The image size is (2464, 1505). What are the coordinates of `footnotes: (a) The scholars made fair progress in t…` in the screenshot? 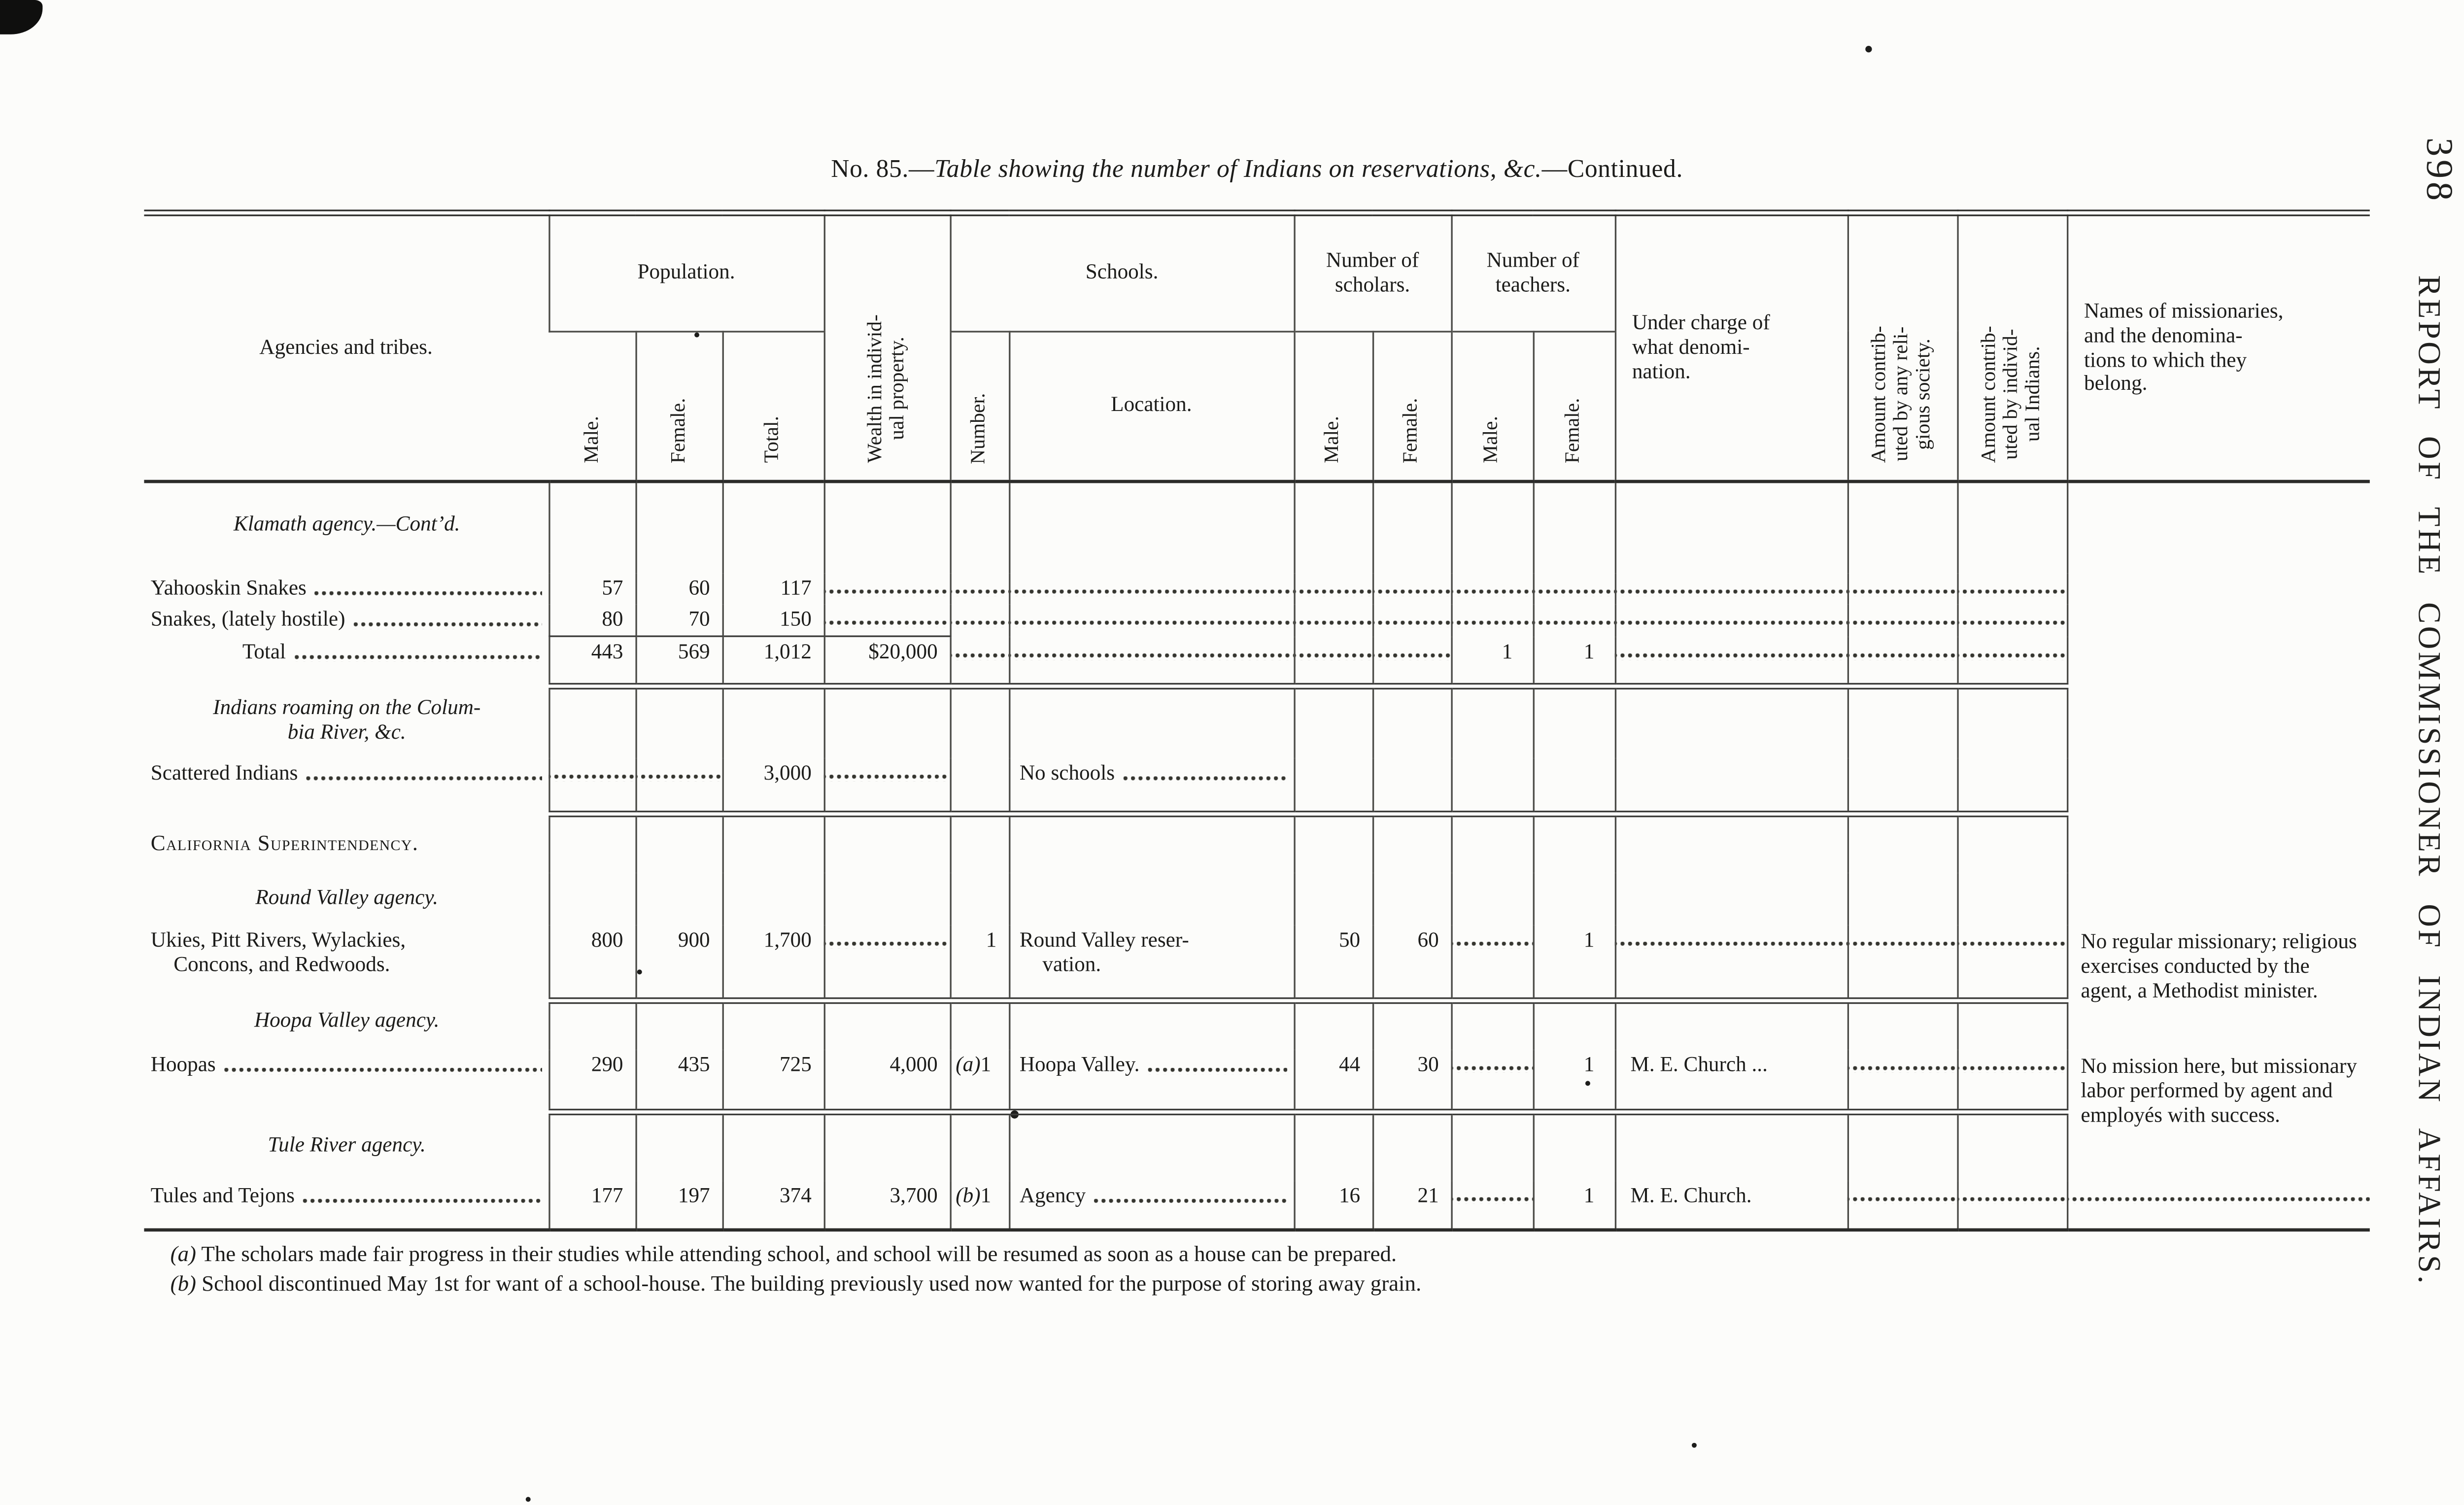 It's located at (1169, 1269).